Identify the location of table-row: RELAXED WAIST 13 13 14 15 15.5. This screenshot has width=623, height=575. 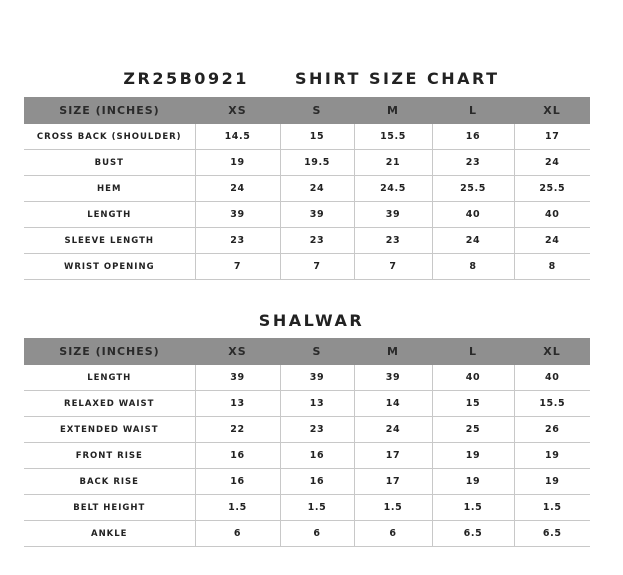
(307, 403).